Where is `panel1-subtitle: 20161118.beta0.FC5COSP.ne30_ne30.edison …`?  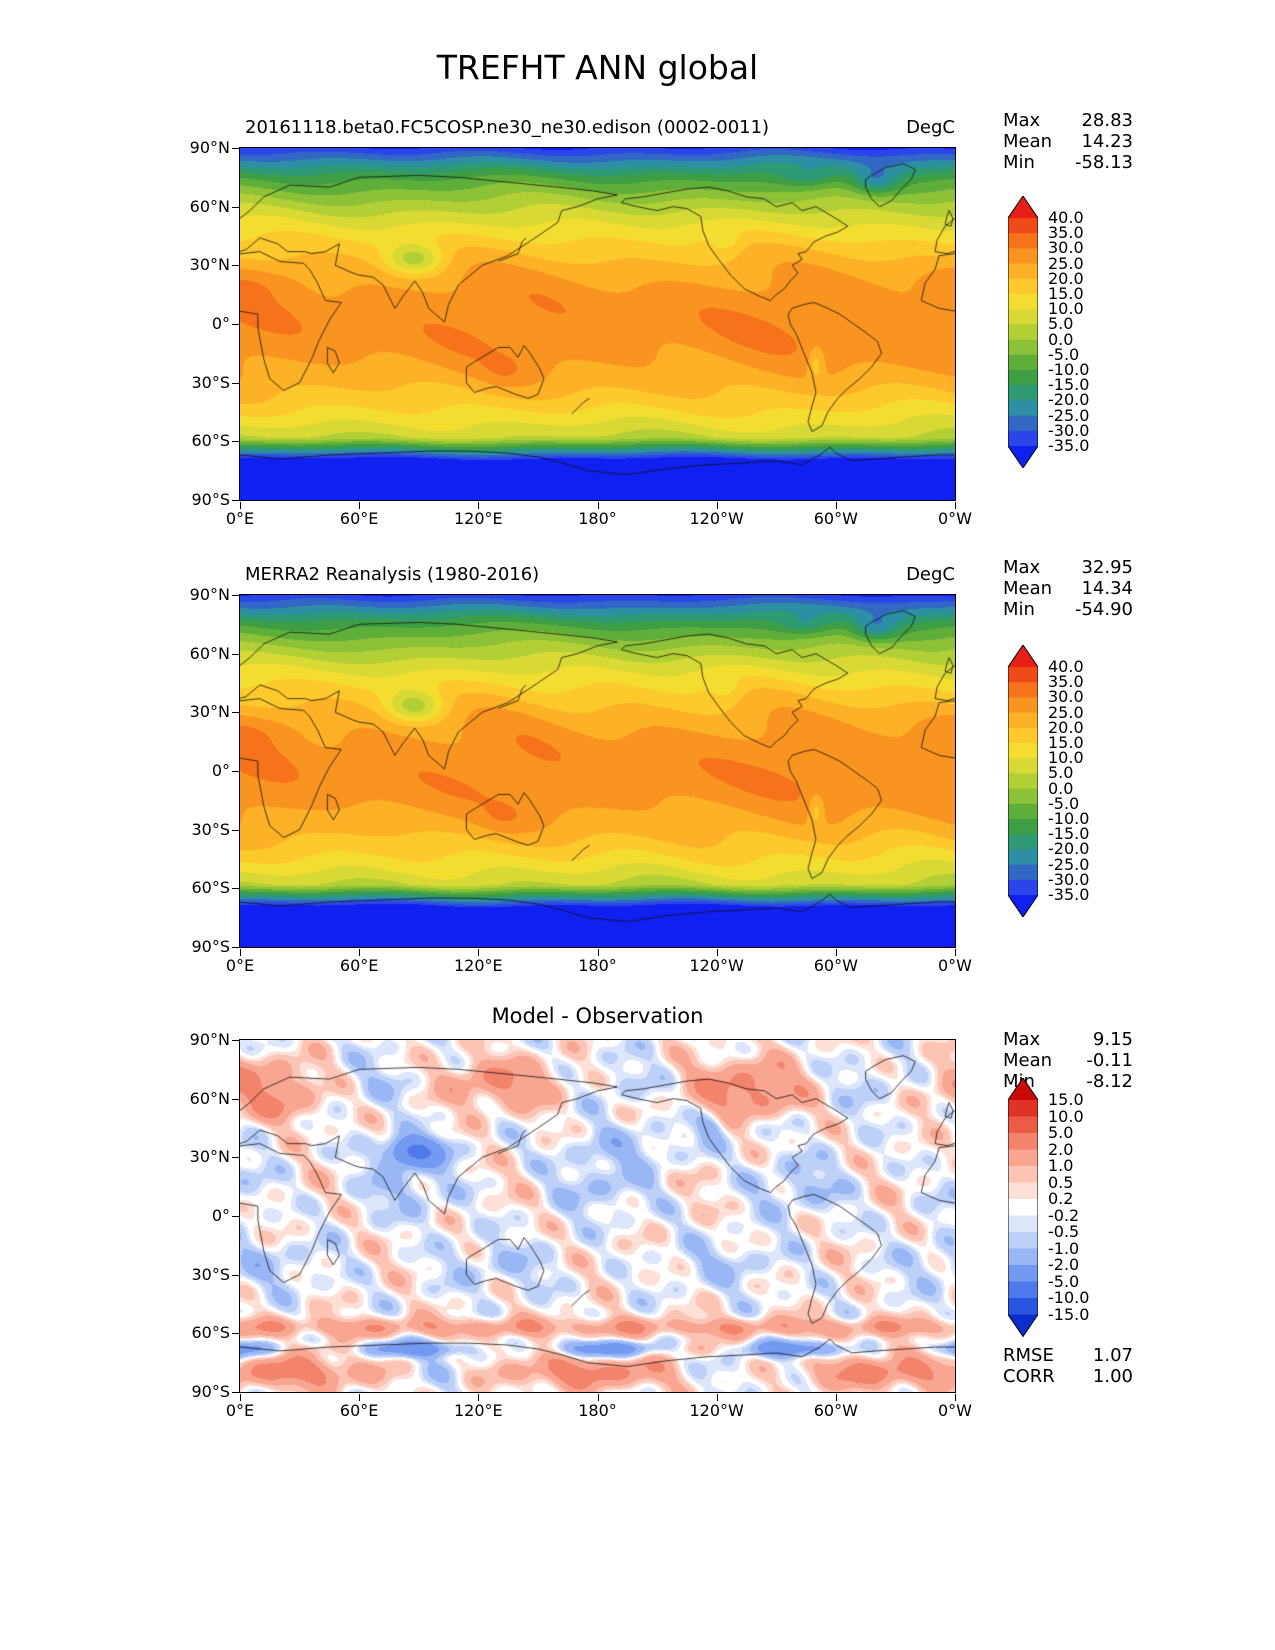 panel1-subtitle: 20161118.beta0.FC5COSP.ne30_ne30.edison … is located at coordinates (507, 127).